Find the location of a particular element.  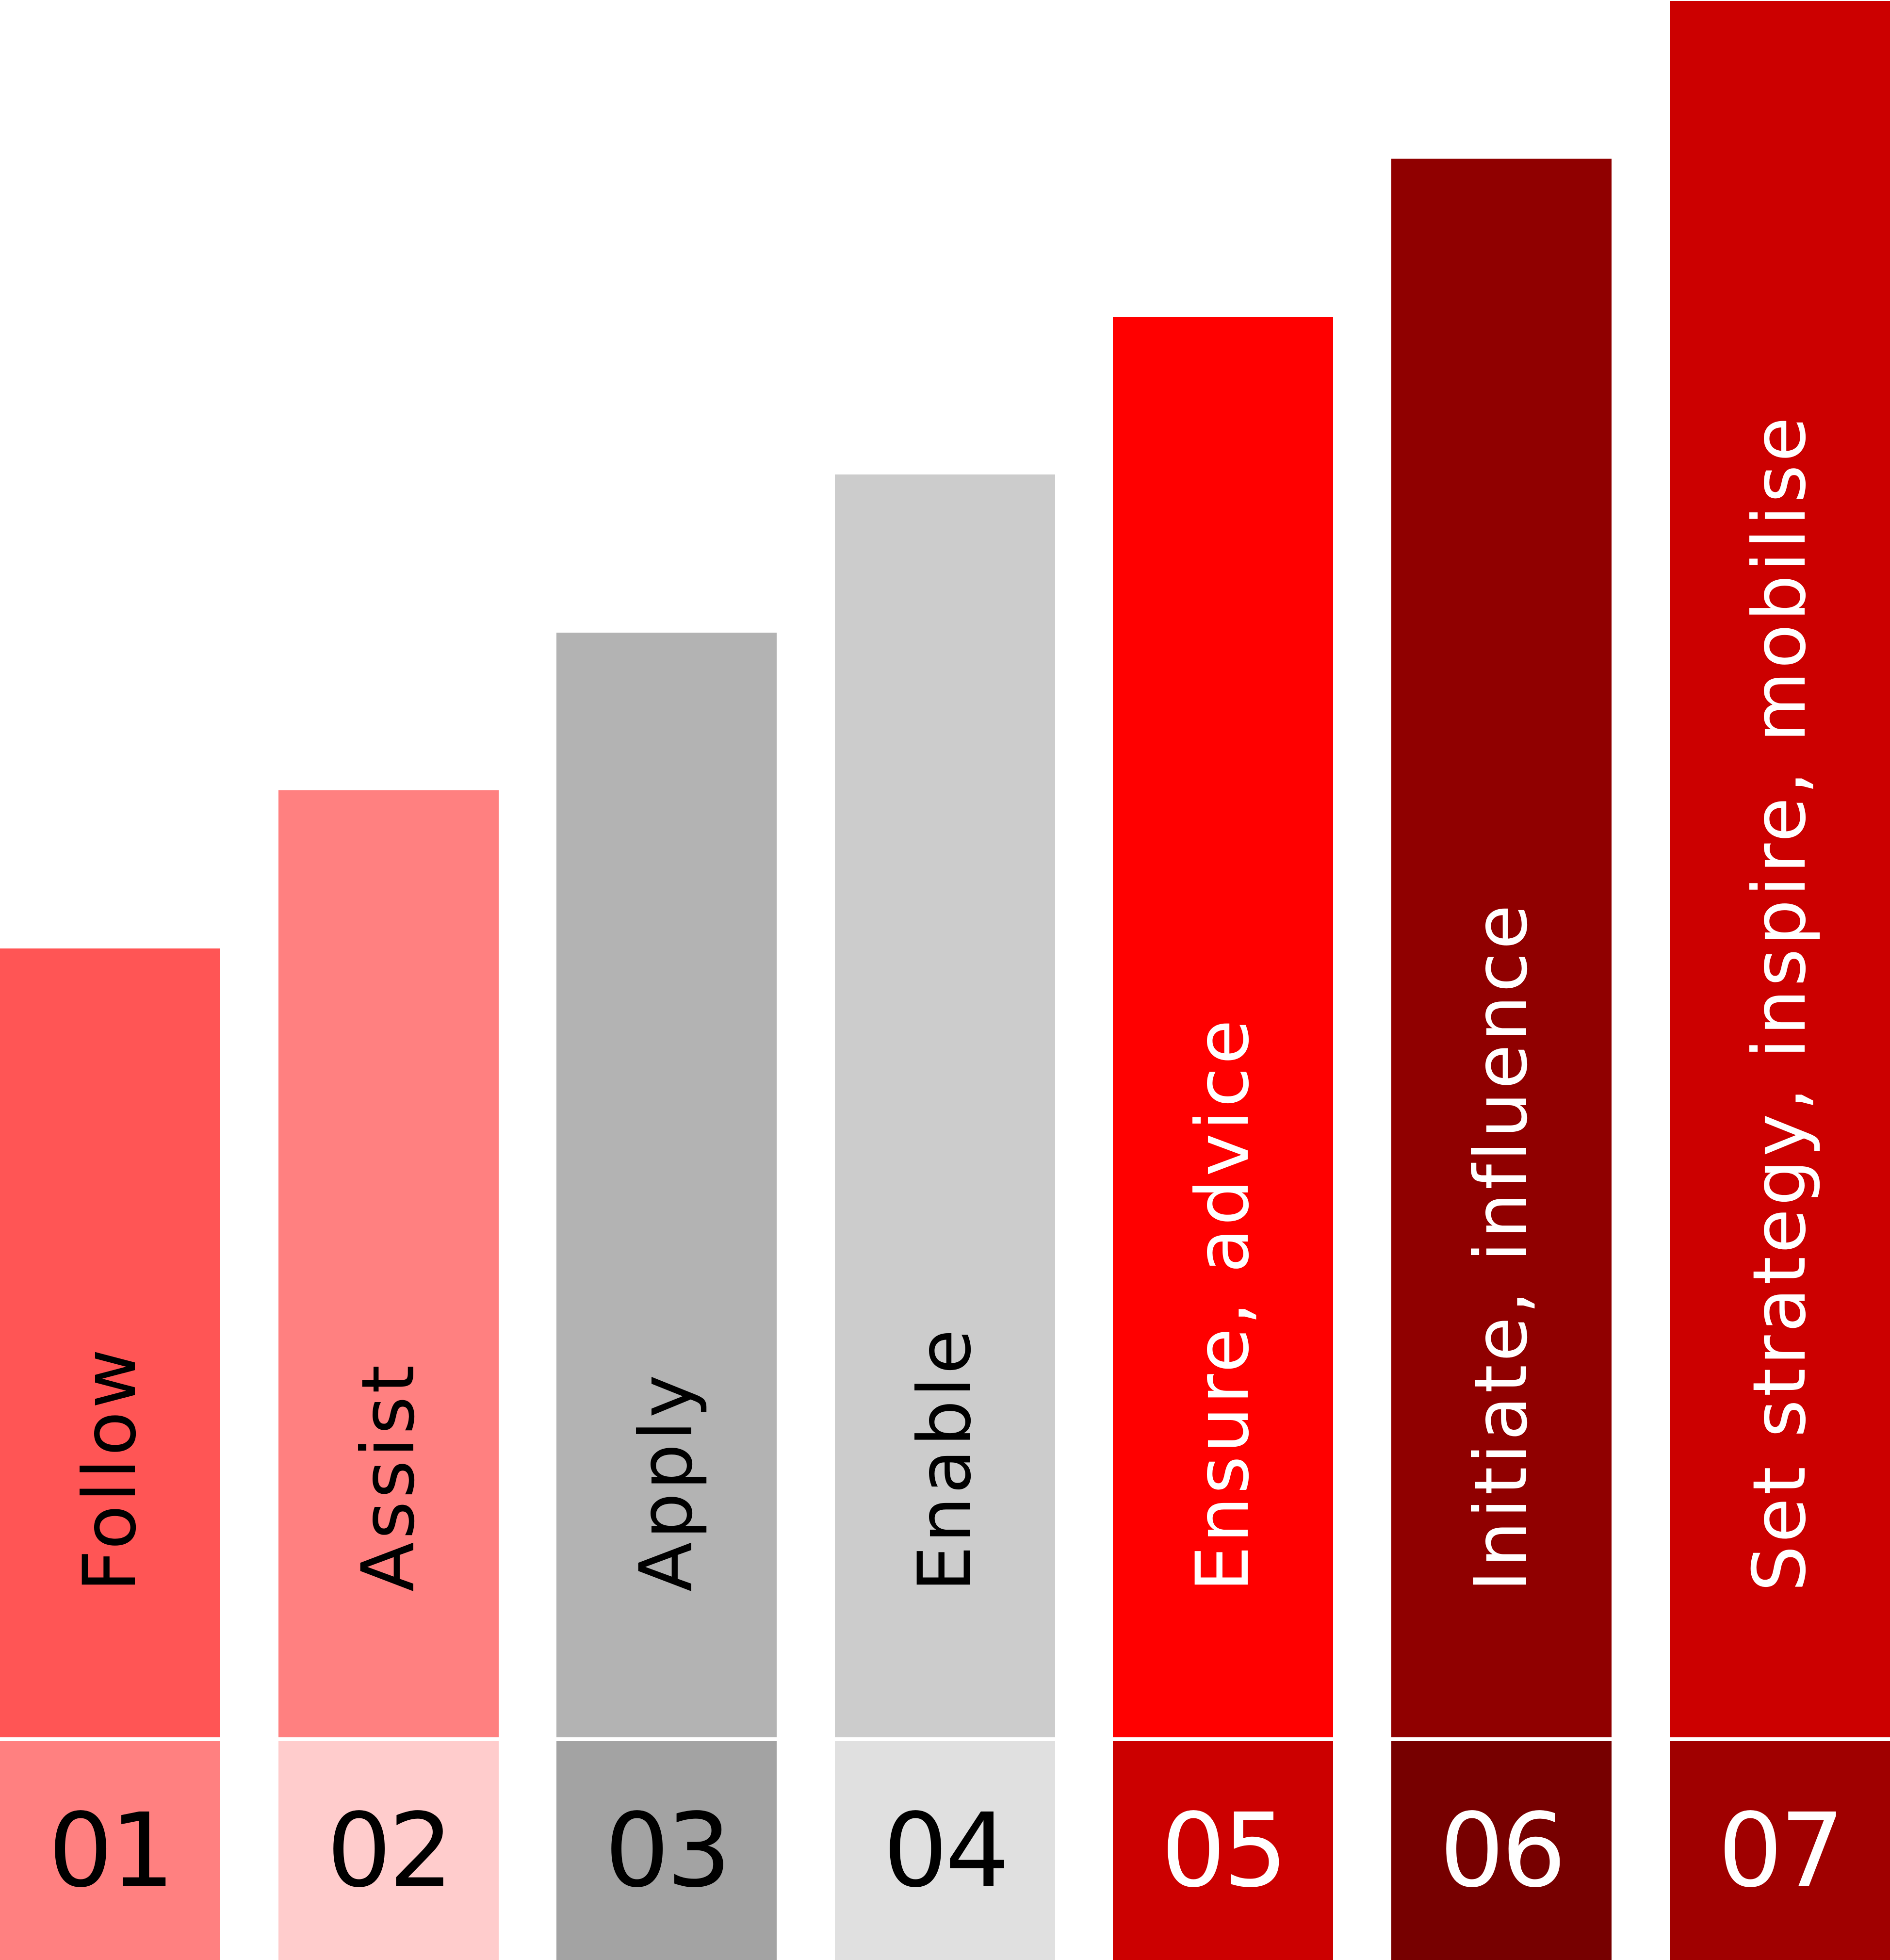

level-label: Initiate, influence is located at coordinates (1501, 1246).